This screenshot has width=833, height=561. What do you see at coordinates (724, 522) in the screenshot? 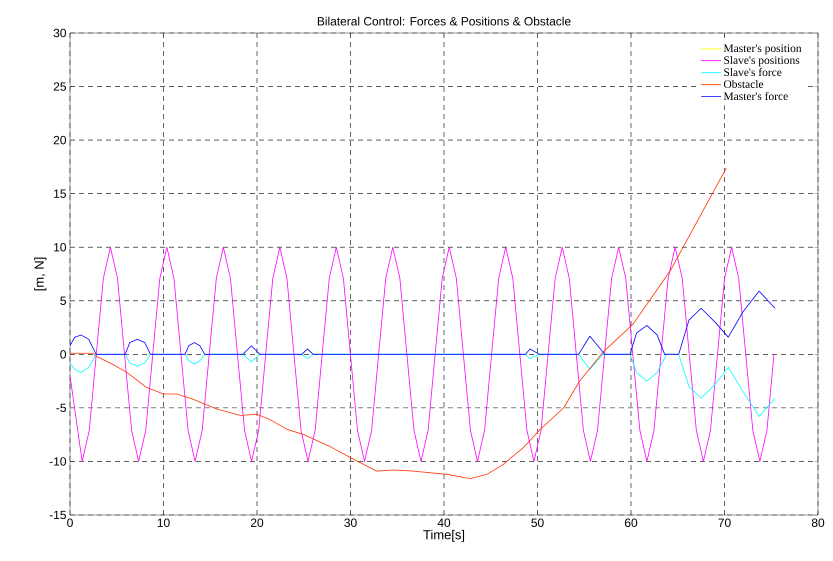
I see `x-tick-label: 70` at bounding box center [724, 522].